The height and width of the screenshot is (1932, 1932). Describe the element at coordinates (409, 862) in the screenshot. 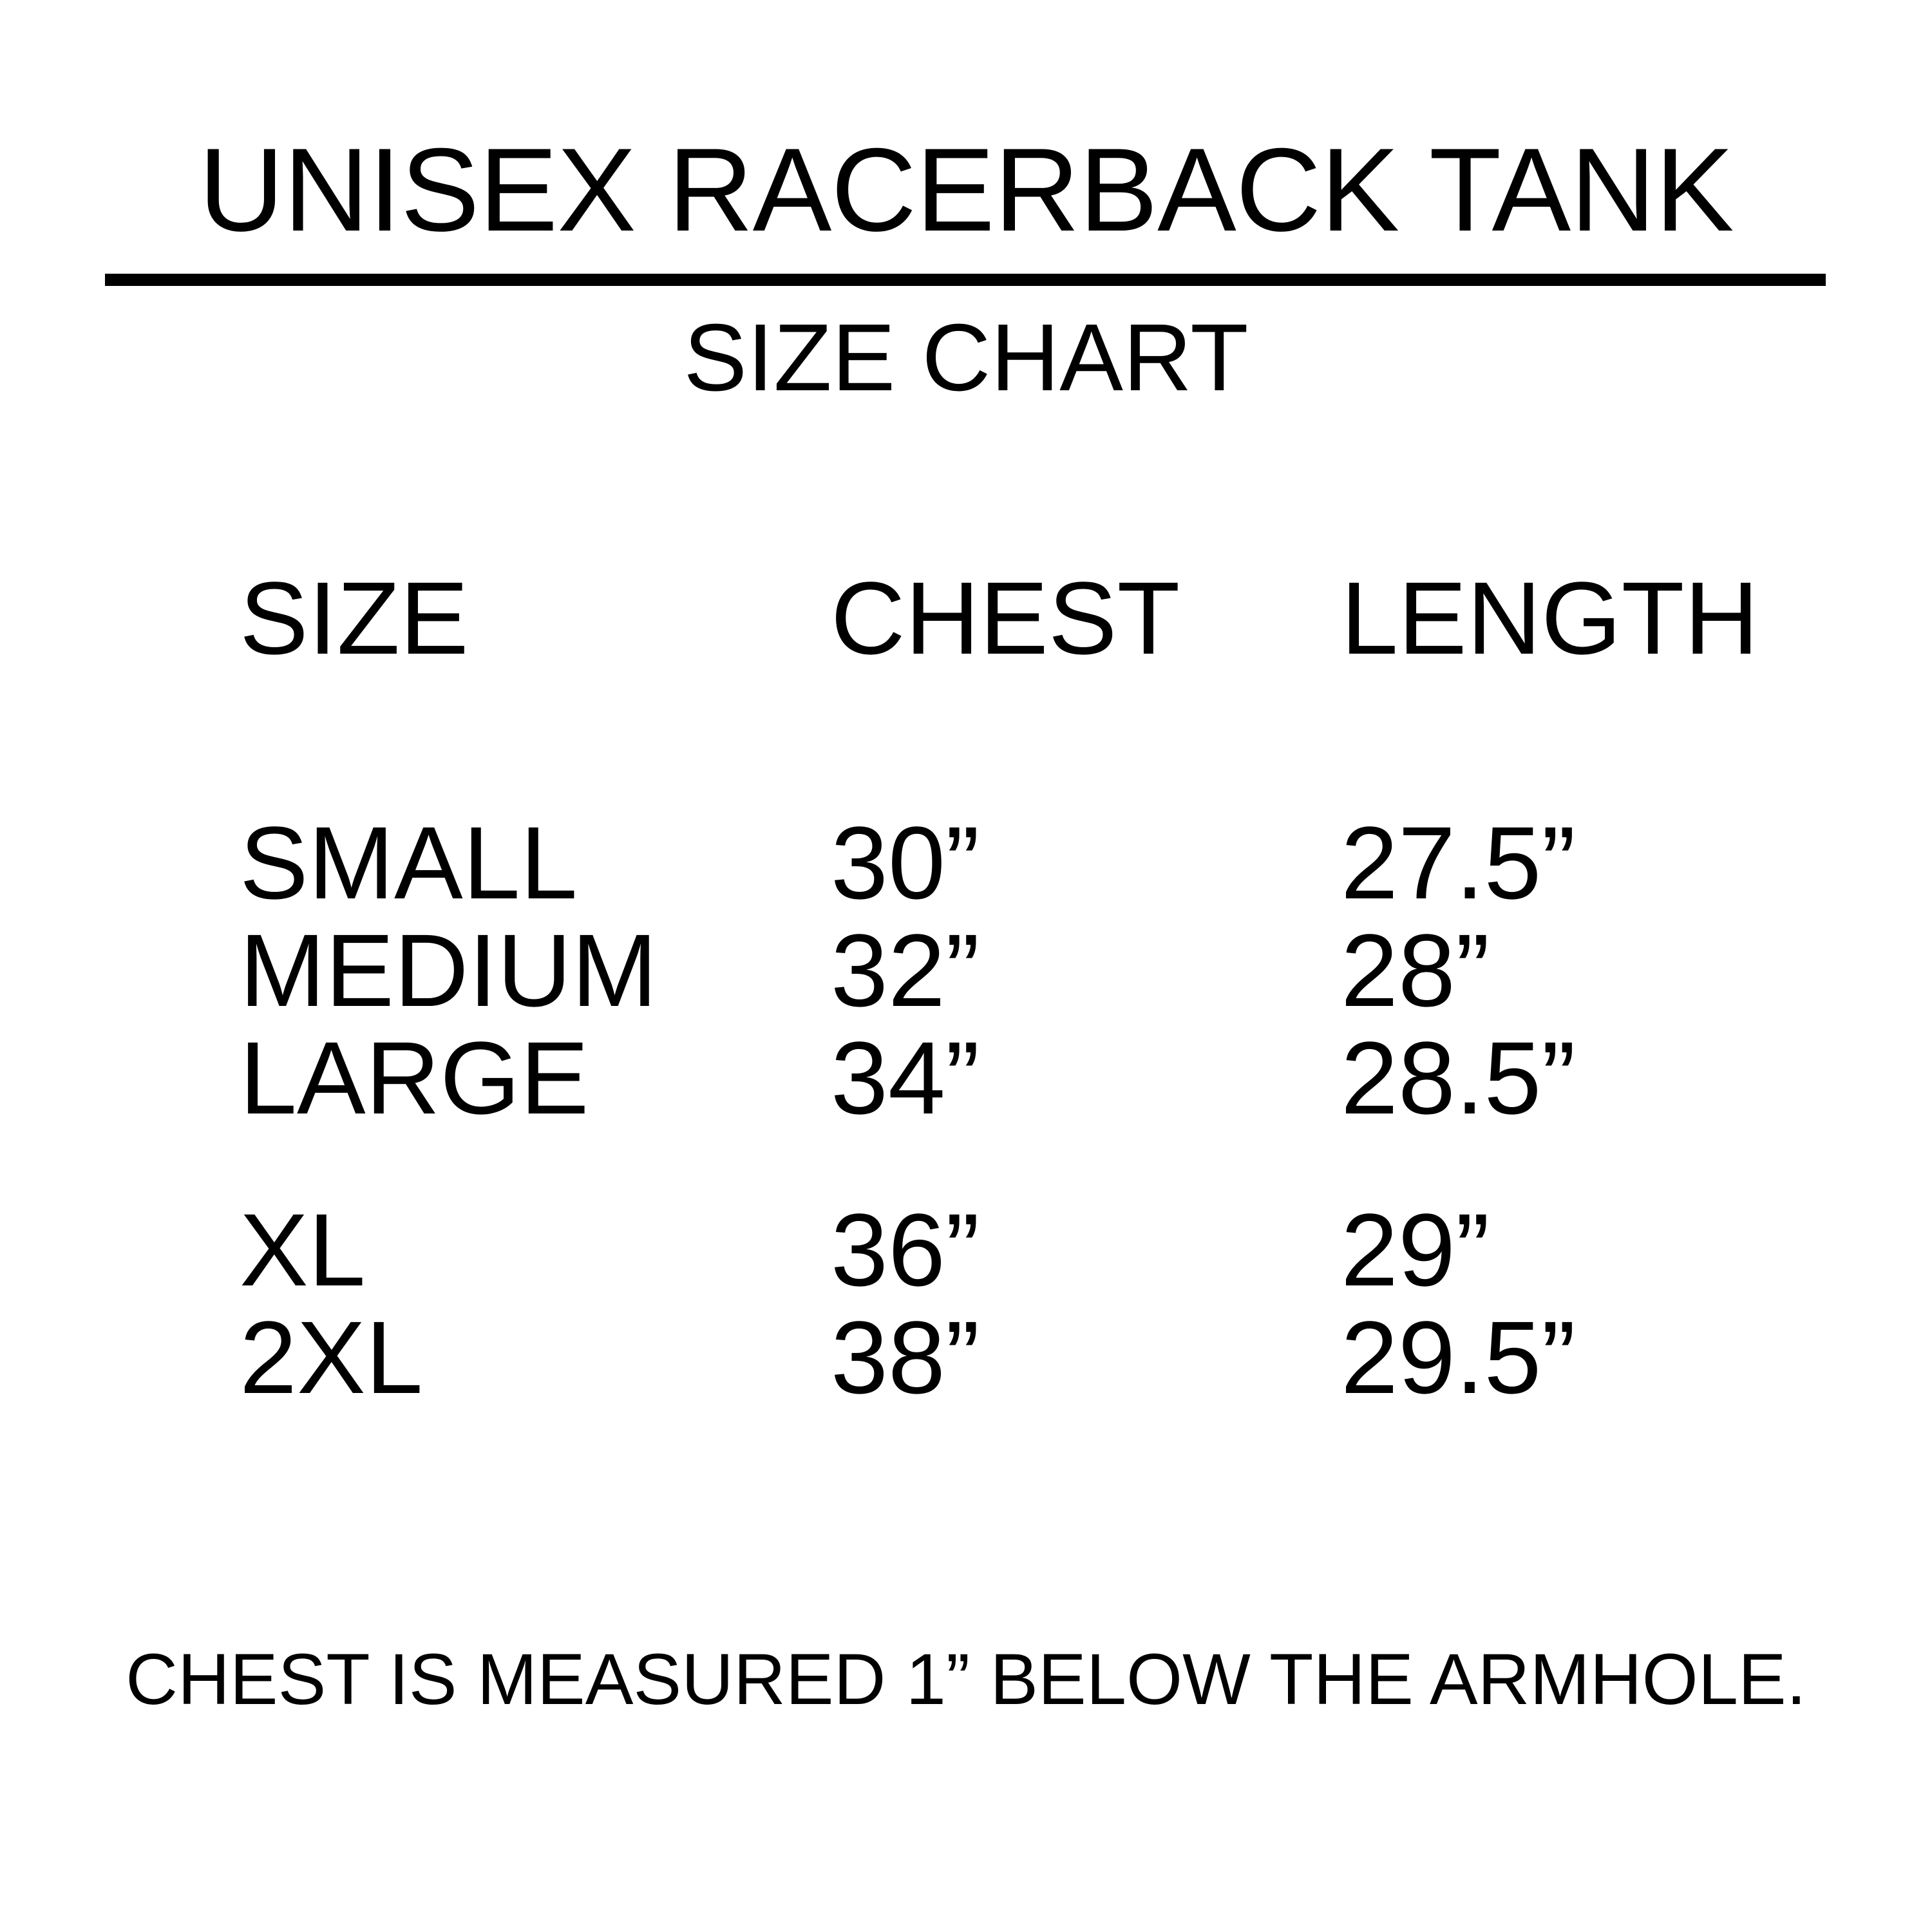

I see `row-size-small: SMALL` at that location.